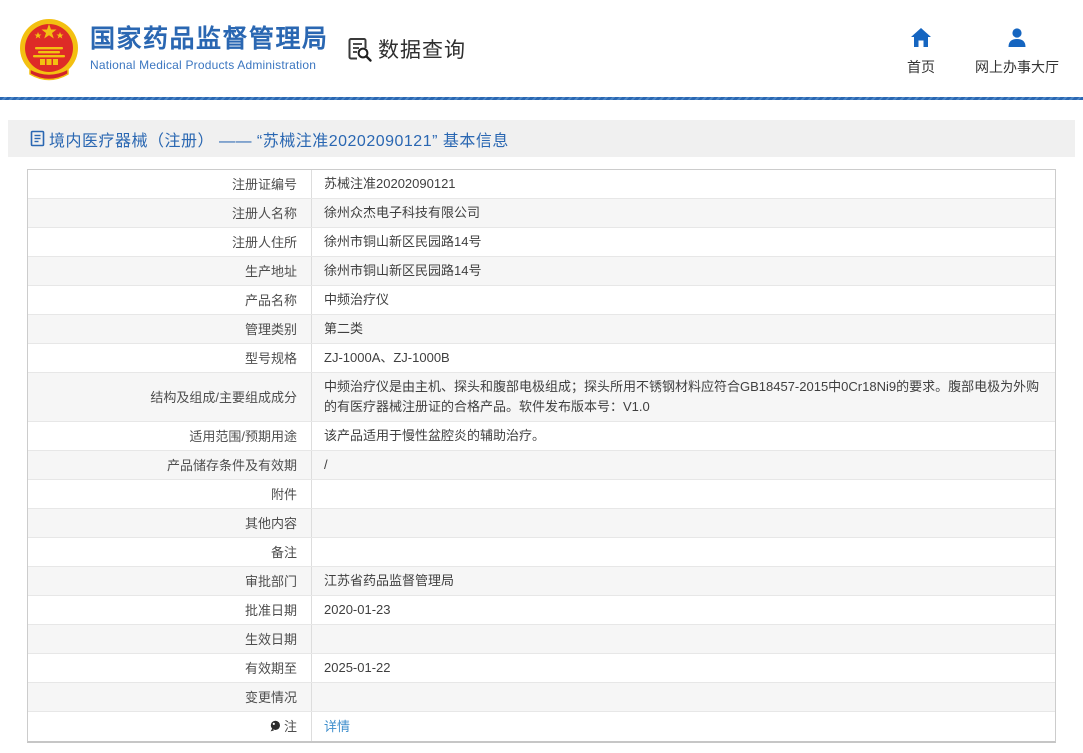 Image resolution: width=1083 pixels, height=753 pixels. I want to click on row-label: 产品名称, so click(170, 300).